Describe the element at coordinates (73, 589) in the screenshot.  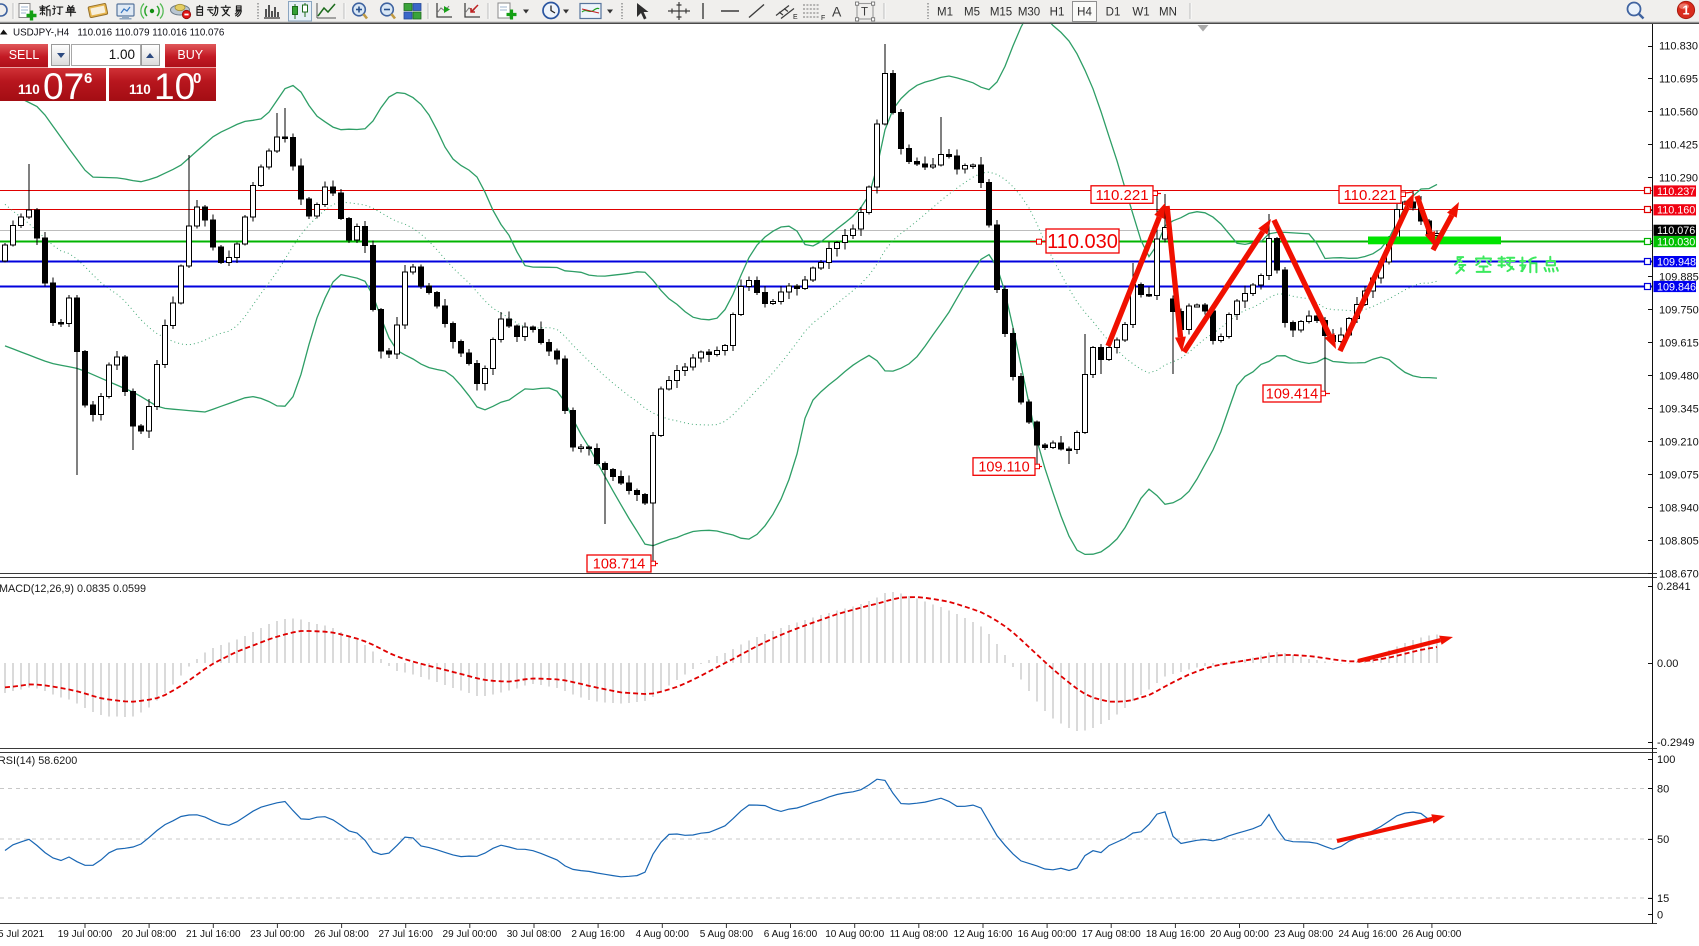
I see `svg-text: MACD(12,26,9) 0.0835 0.0599` at that location.